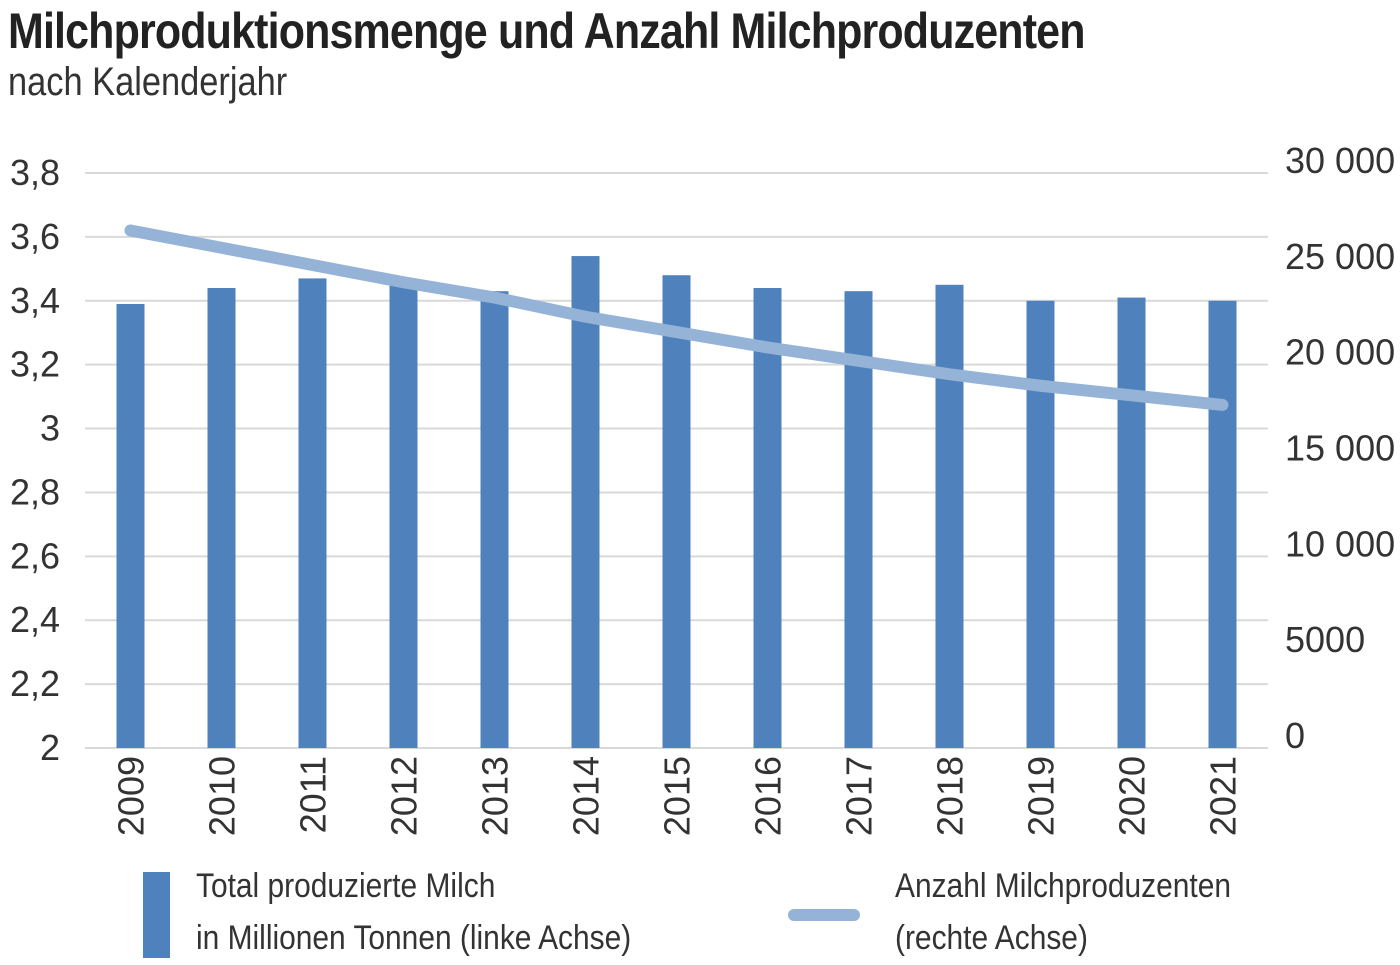 This screenshot has width=1400, height=965. What do you see at coordinates (131, 796) in the screenshot?
I see `x-axis-tick: 2009` at bounding box center [131, 796].